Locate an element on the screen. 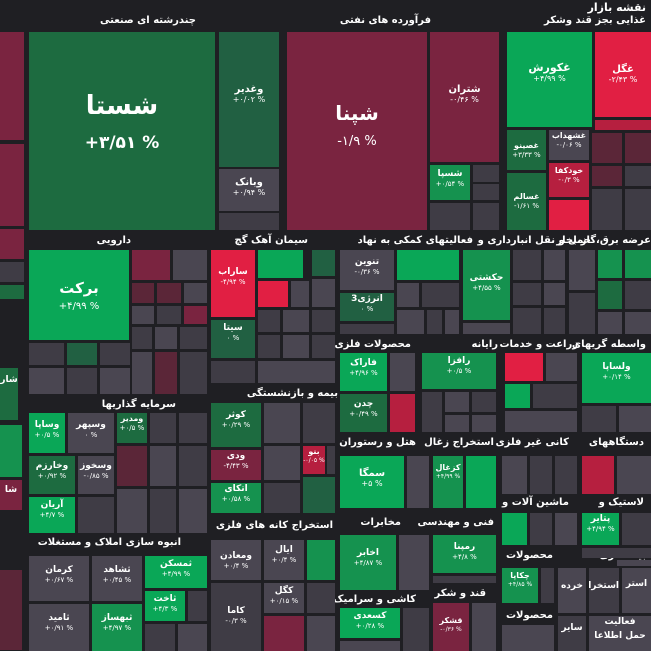  tile-kgol: کگل % ۰/۱۵+ is located at coordinates (284, 598).